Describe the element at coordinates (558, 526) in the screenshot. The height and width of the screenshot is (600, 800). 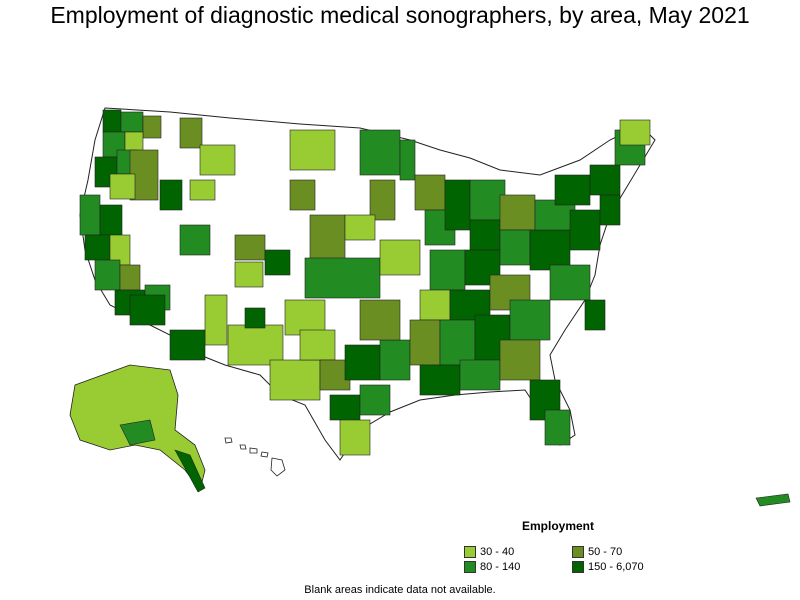
I see `legend-title: Employment` at that location.